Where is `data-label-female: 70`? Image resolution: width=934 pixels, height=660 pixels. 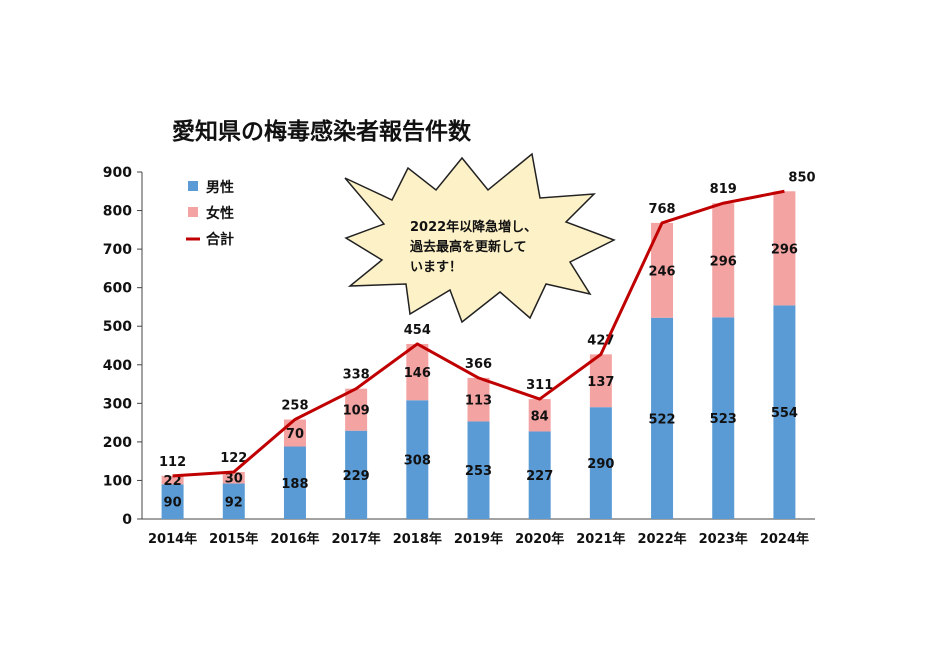
data-label-female: 70 is located at coordinates (295, 434).